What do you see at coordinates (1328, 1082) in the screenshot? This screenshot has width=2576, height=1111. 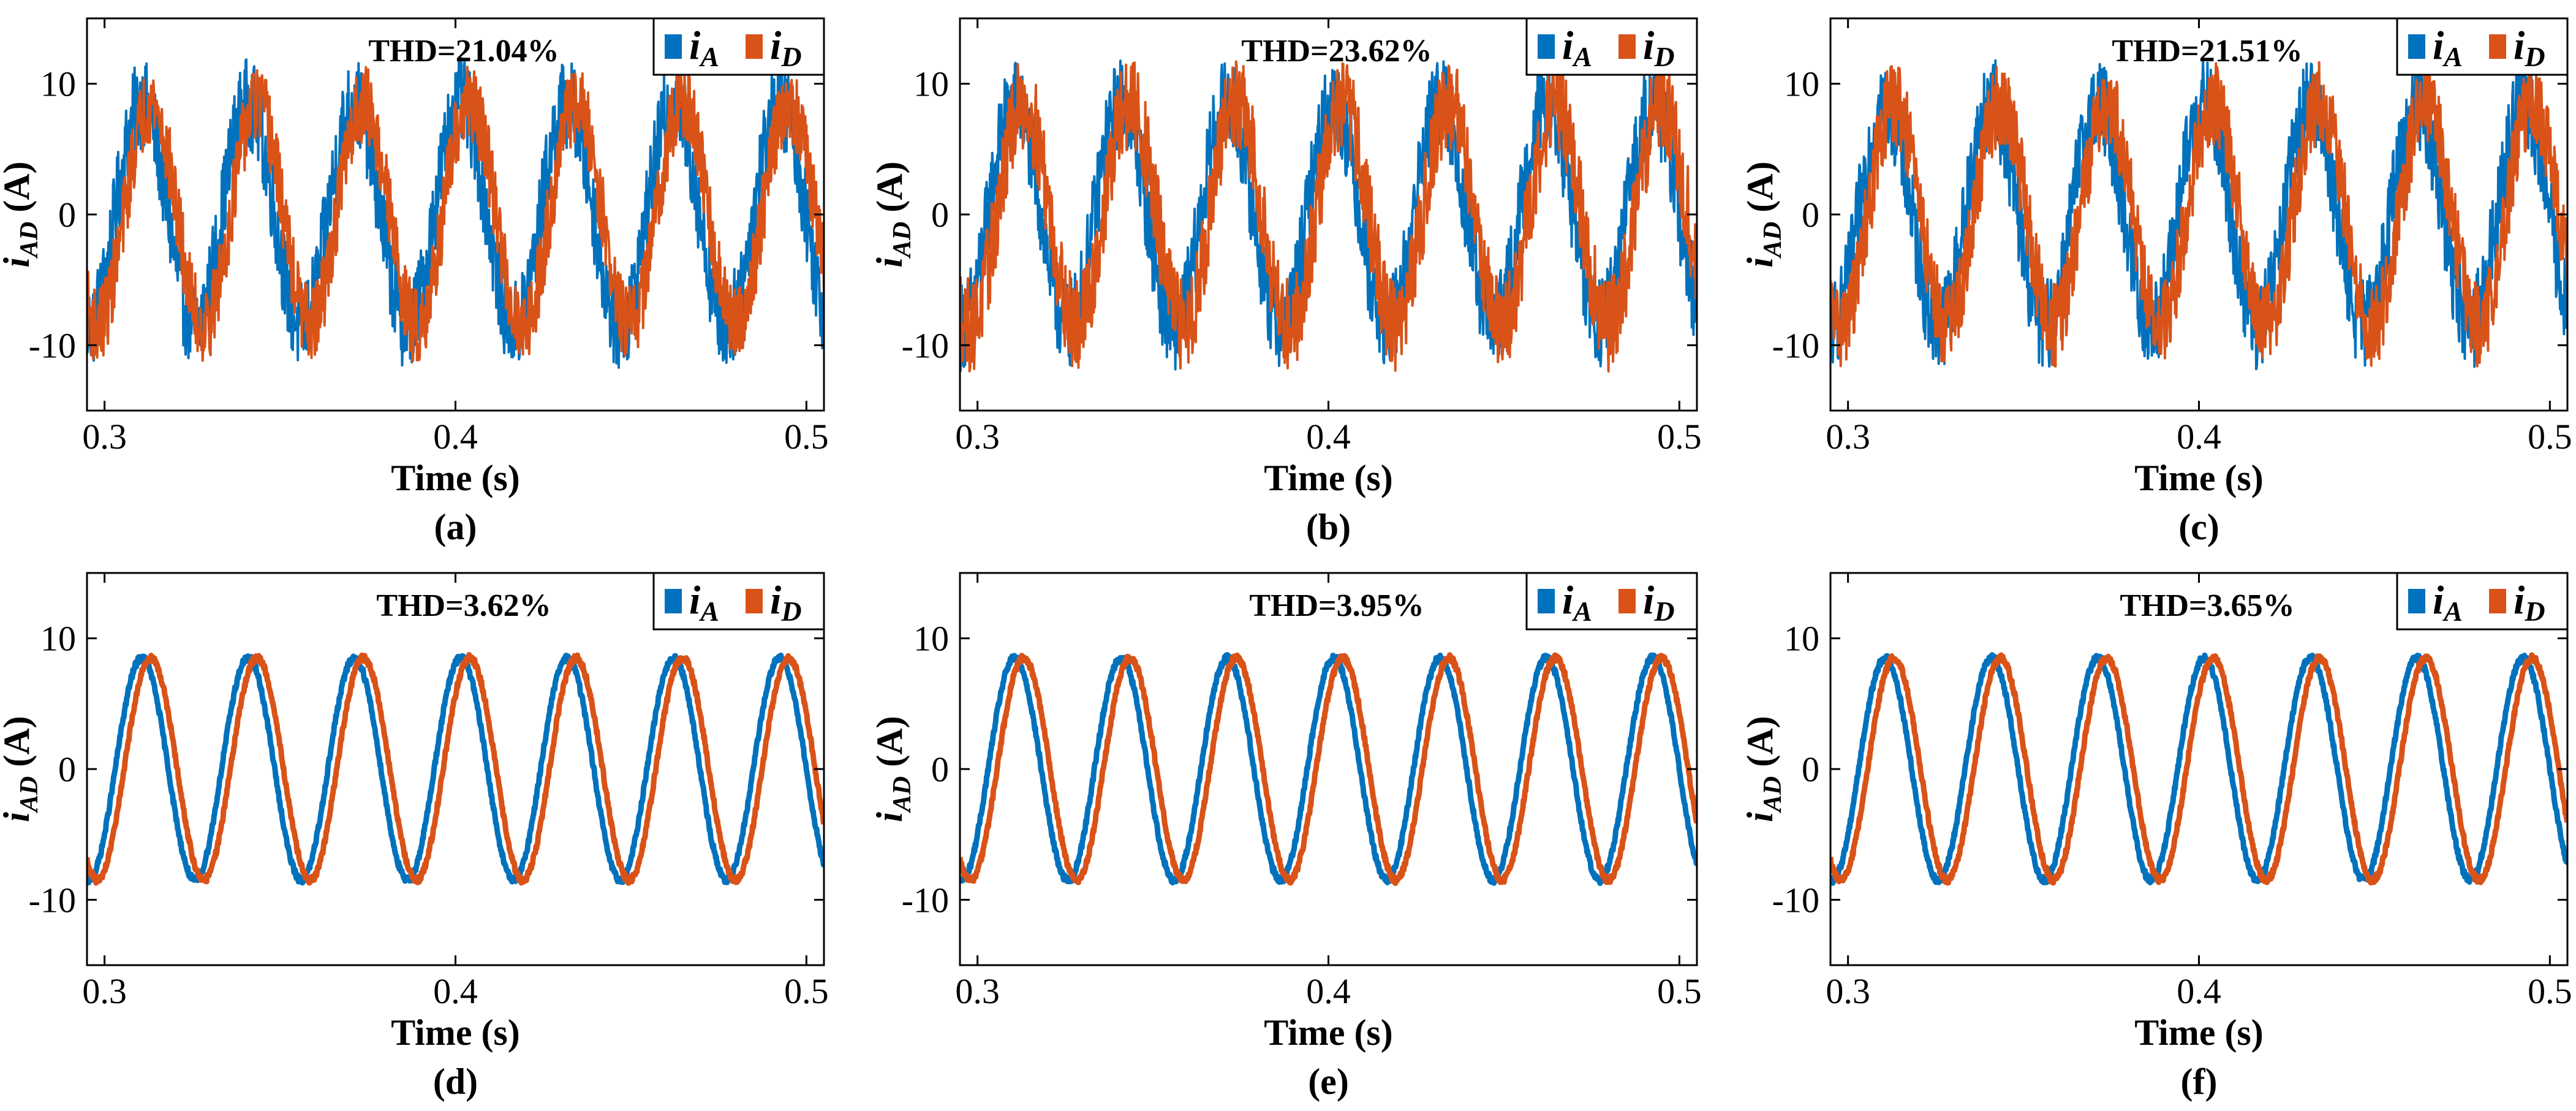 I see `panel-label: (e)` at bounding box center [1328, 1082].